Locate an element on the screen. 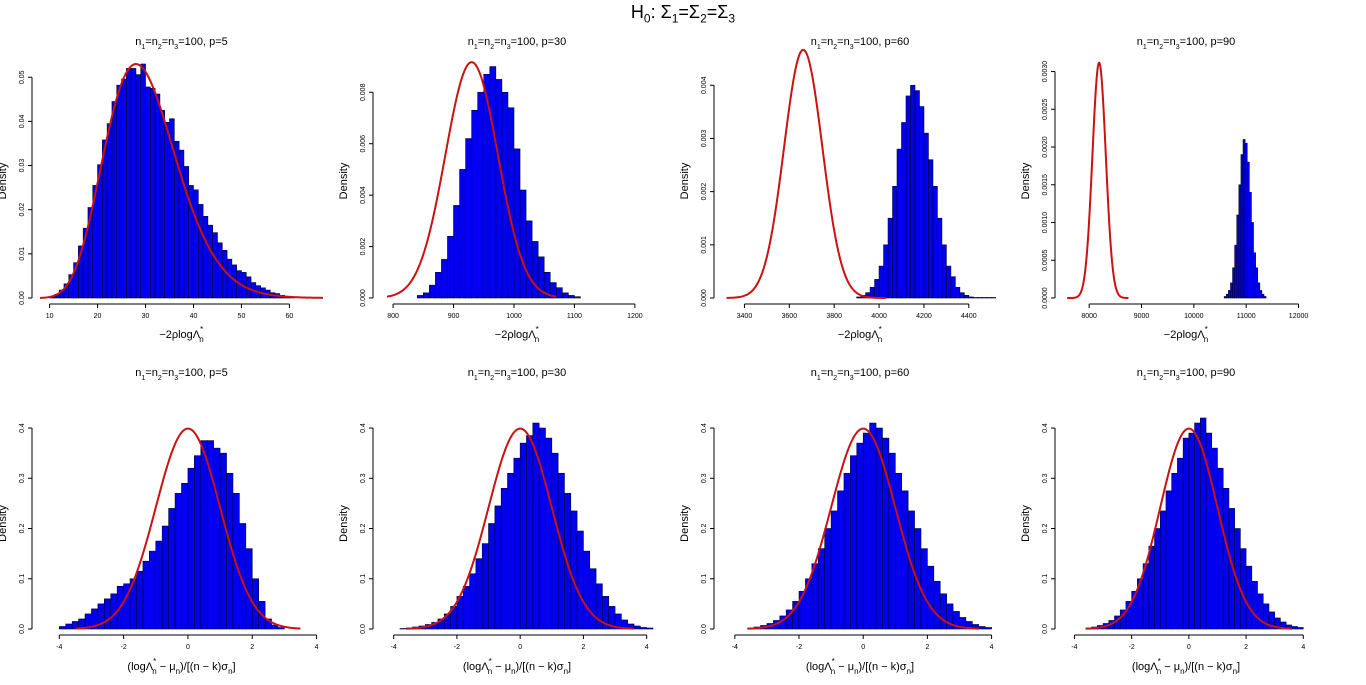 This screenshot has width=1366, height=685. y-tick-label: 0.002 is located at coordinates (363, 247).